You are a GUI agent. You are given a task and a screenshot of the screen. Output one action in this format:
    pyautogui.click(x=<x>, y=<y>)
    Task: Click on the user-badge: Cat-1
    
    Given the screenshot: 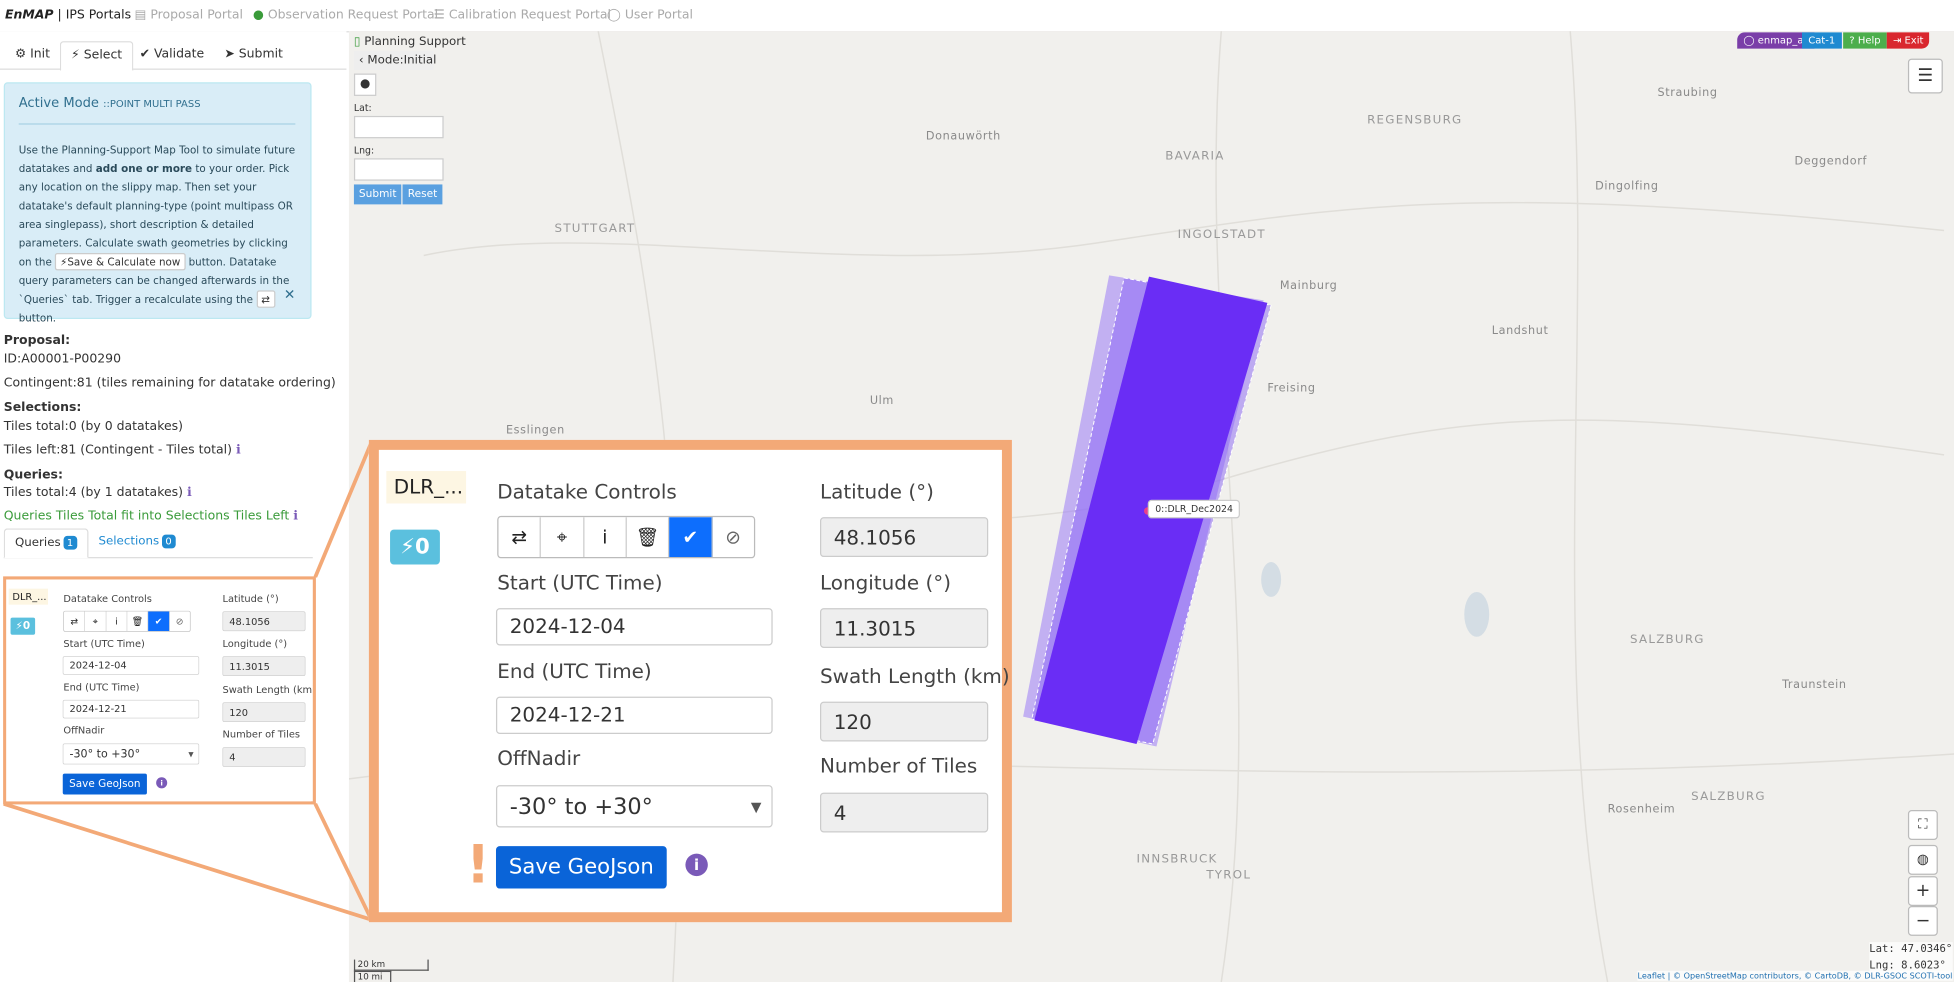 What is the action you would take?
    pyautogui.click(x=1822, y=40)
    